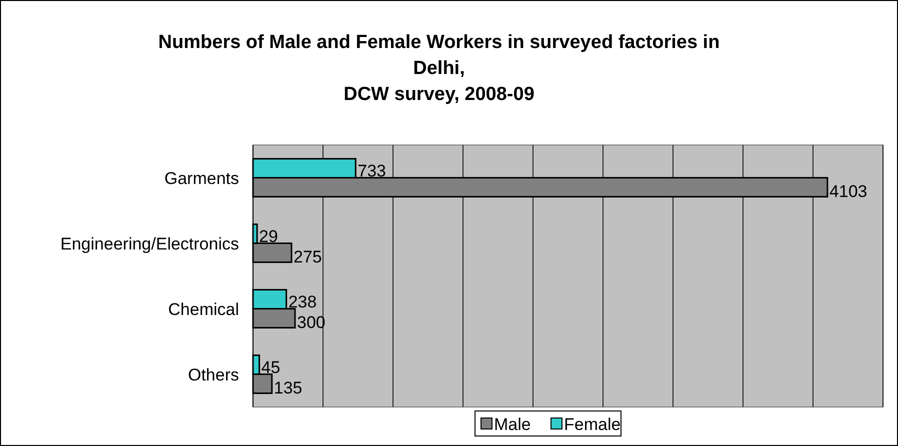 The width and height of the screenshot is (898, 446). I want to click on chart-title: Numbers of Male and Female Workers in surveyed factories in Delhi, DCW survey, 2008-09, so click(439, 68).